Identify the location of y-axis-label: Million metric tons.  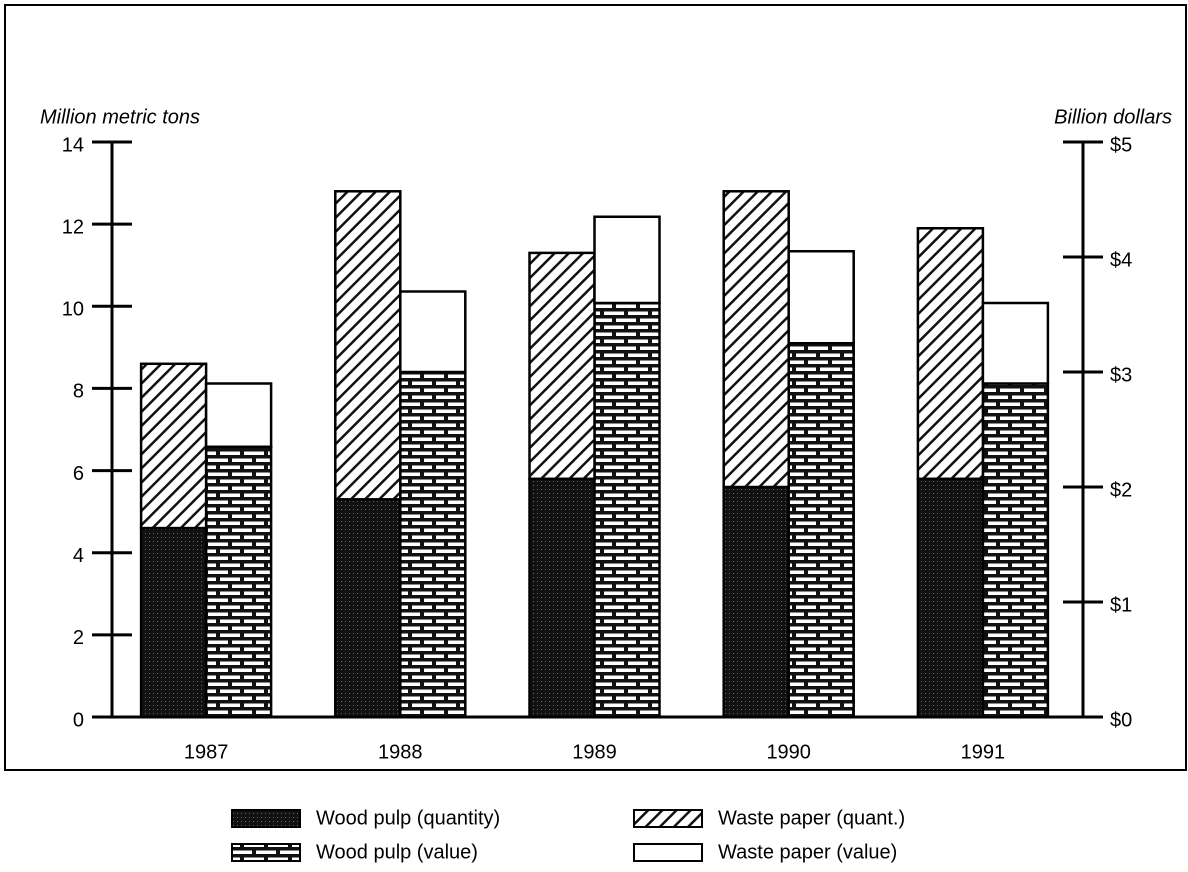
(120, 117).